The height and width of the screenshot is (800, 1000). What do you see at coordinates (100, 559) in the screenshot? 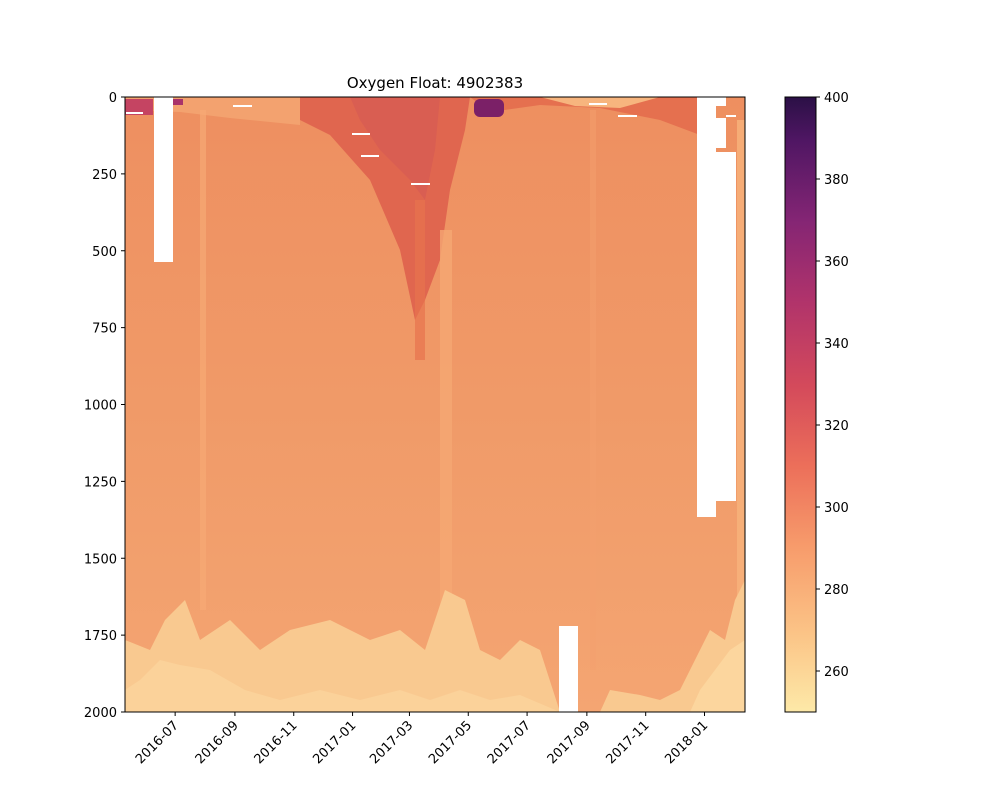
I see `y-tick-label: 1500` at bounding box center [100, 559].